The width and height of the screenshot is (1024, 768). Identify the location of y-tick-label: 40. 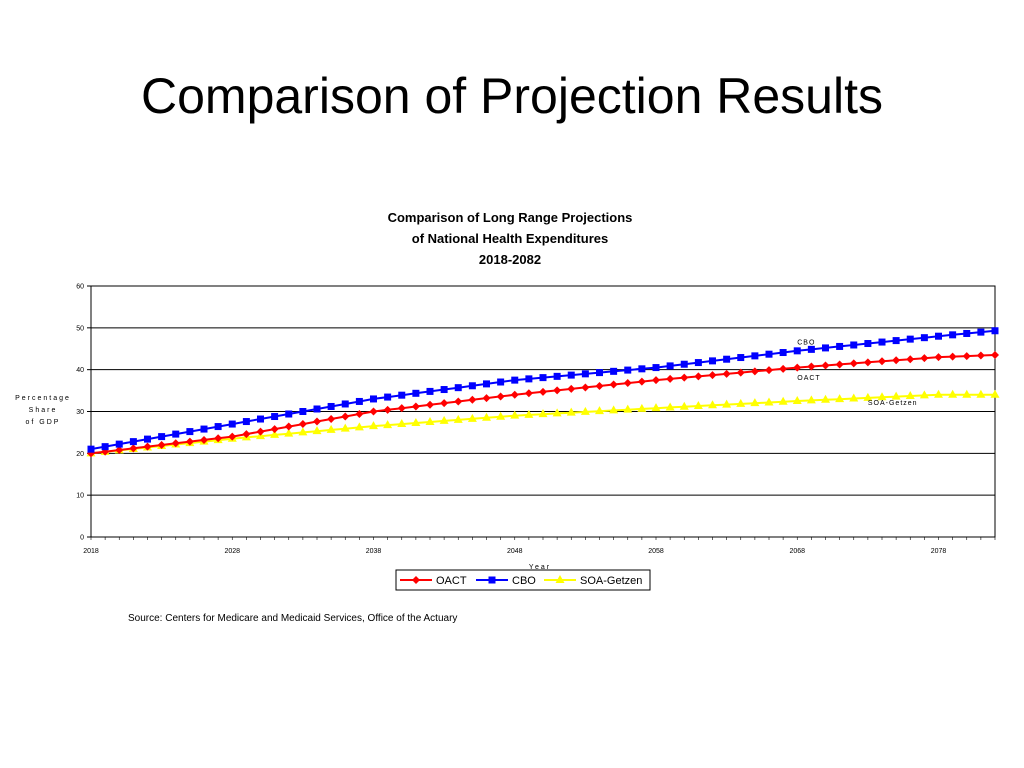
(80, 370).